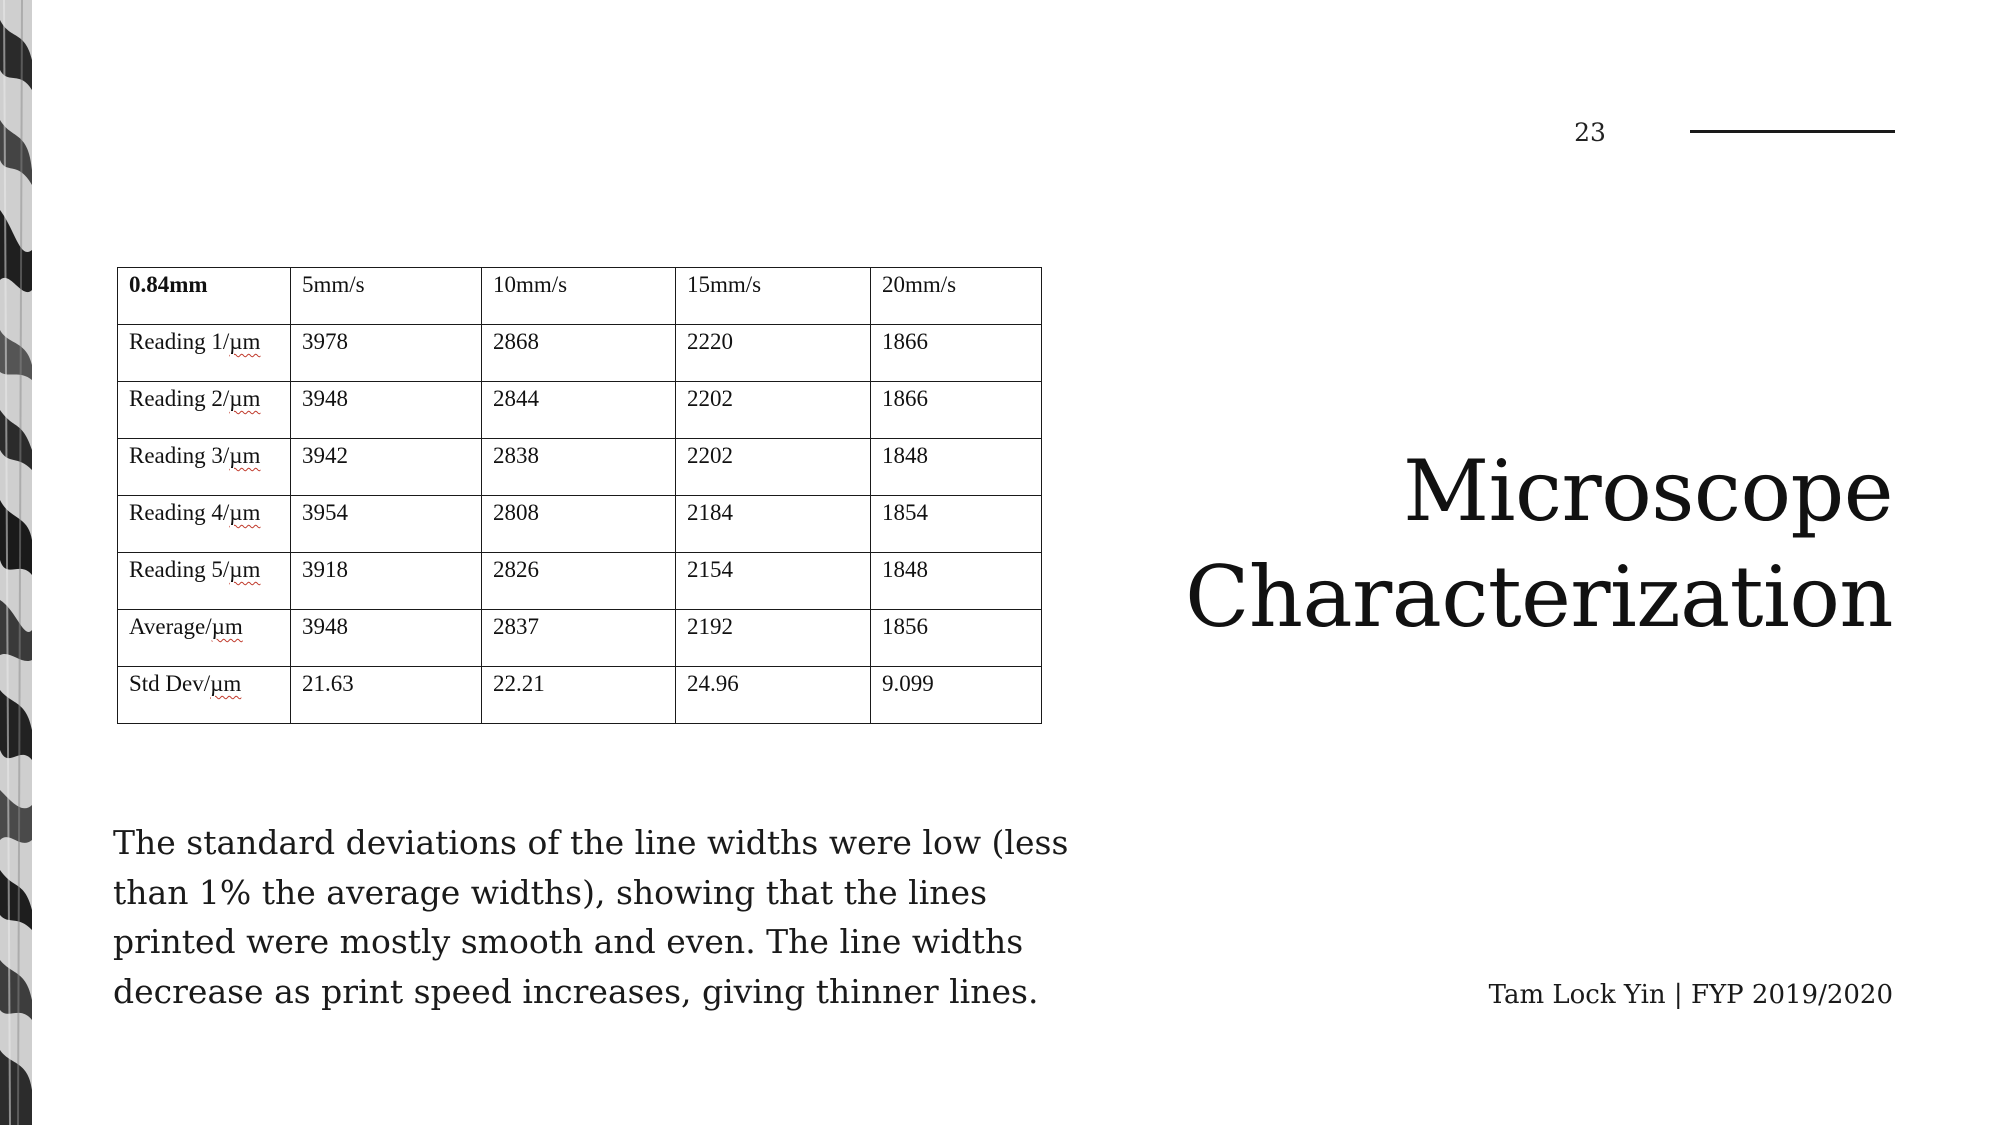  Describe the element at coordinates (773, 581) in the screenshot. I see `table-cell: 2154` at that location.